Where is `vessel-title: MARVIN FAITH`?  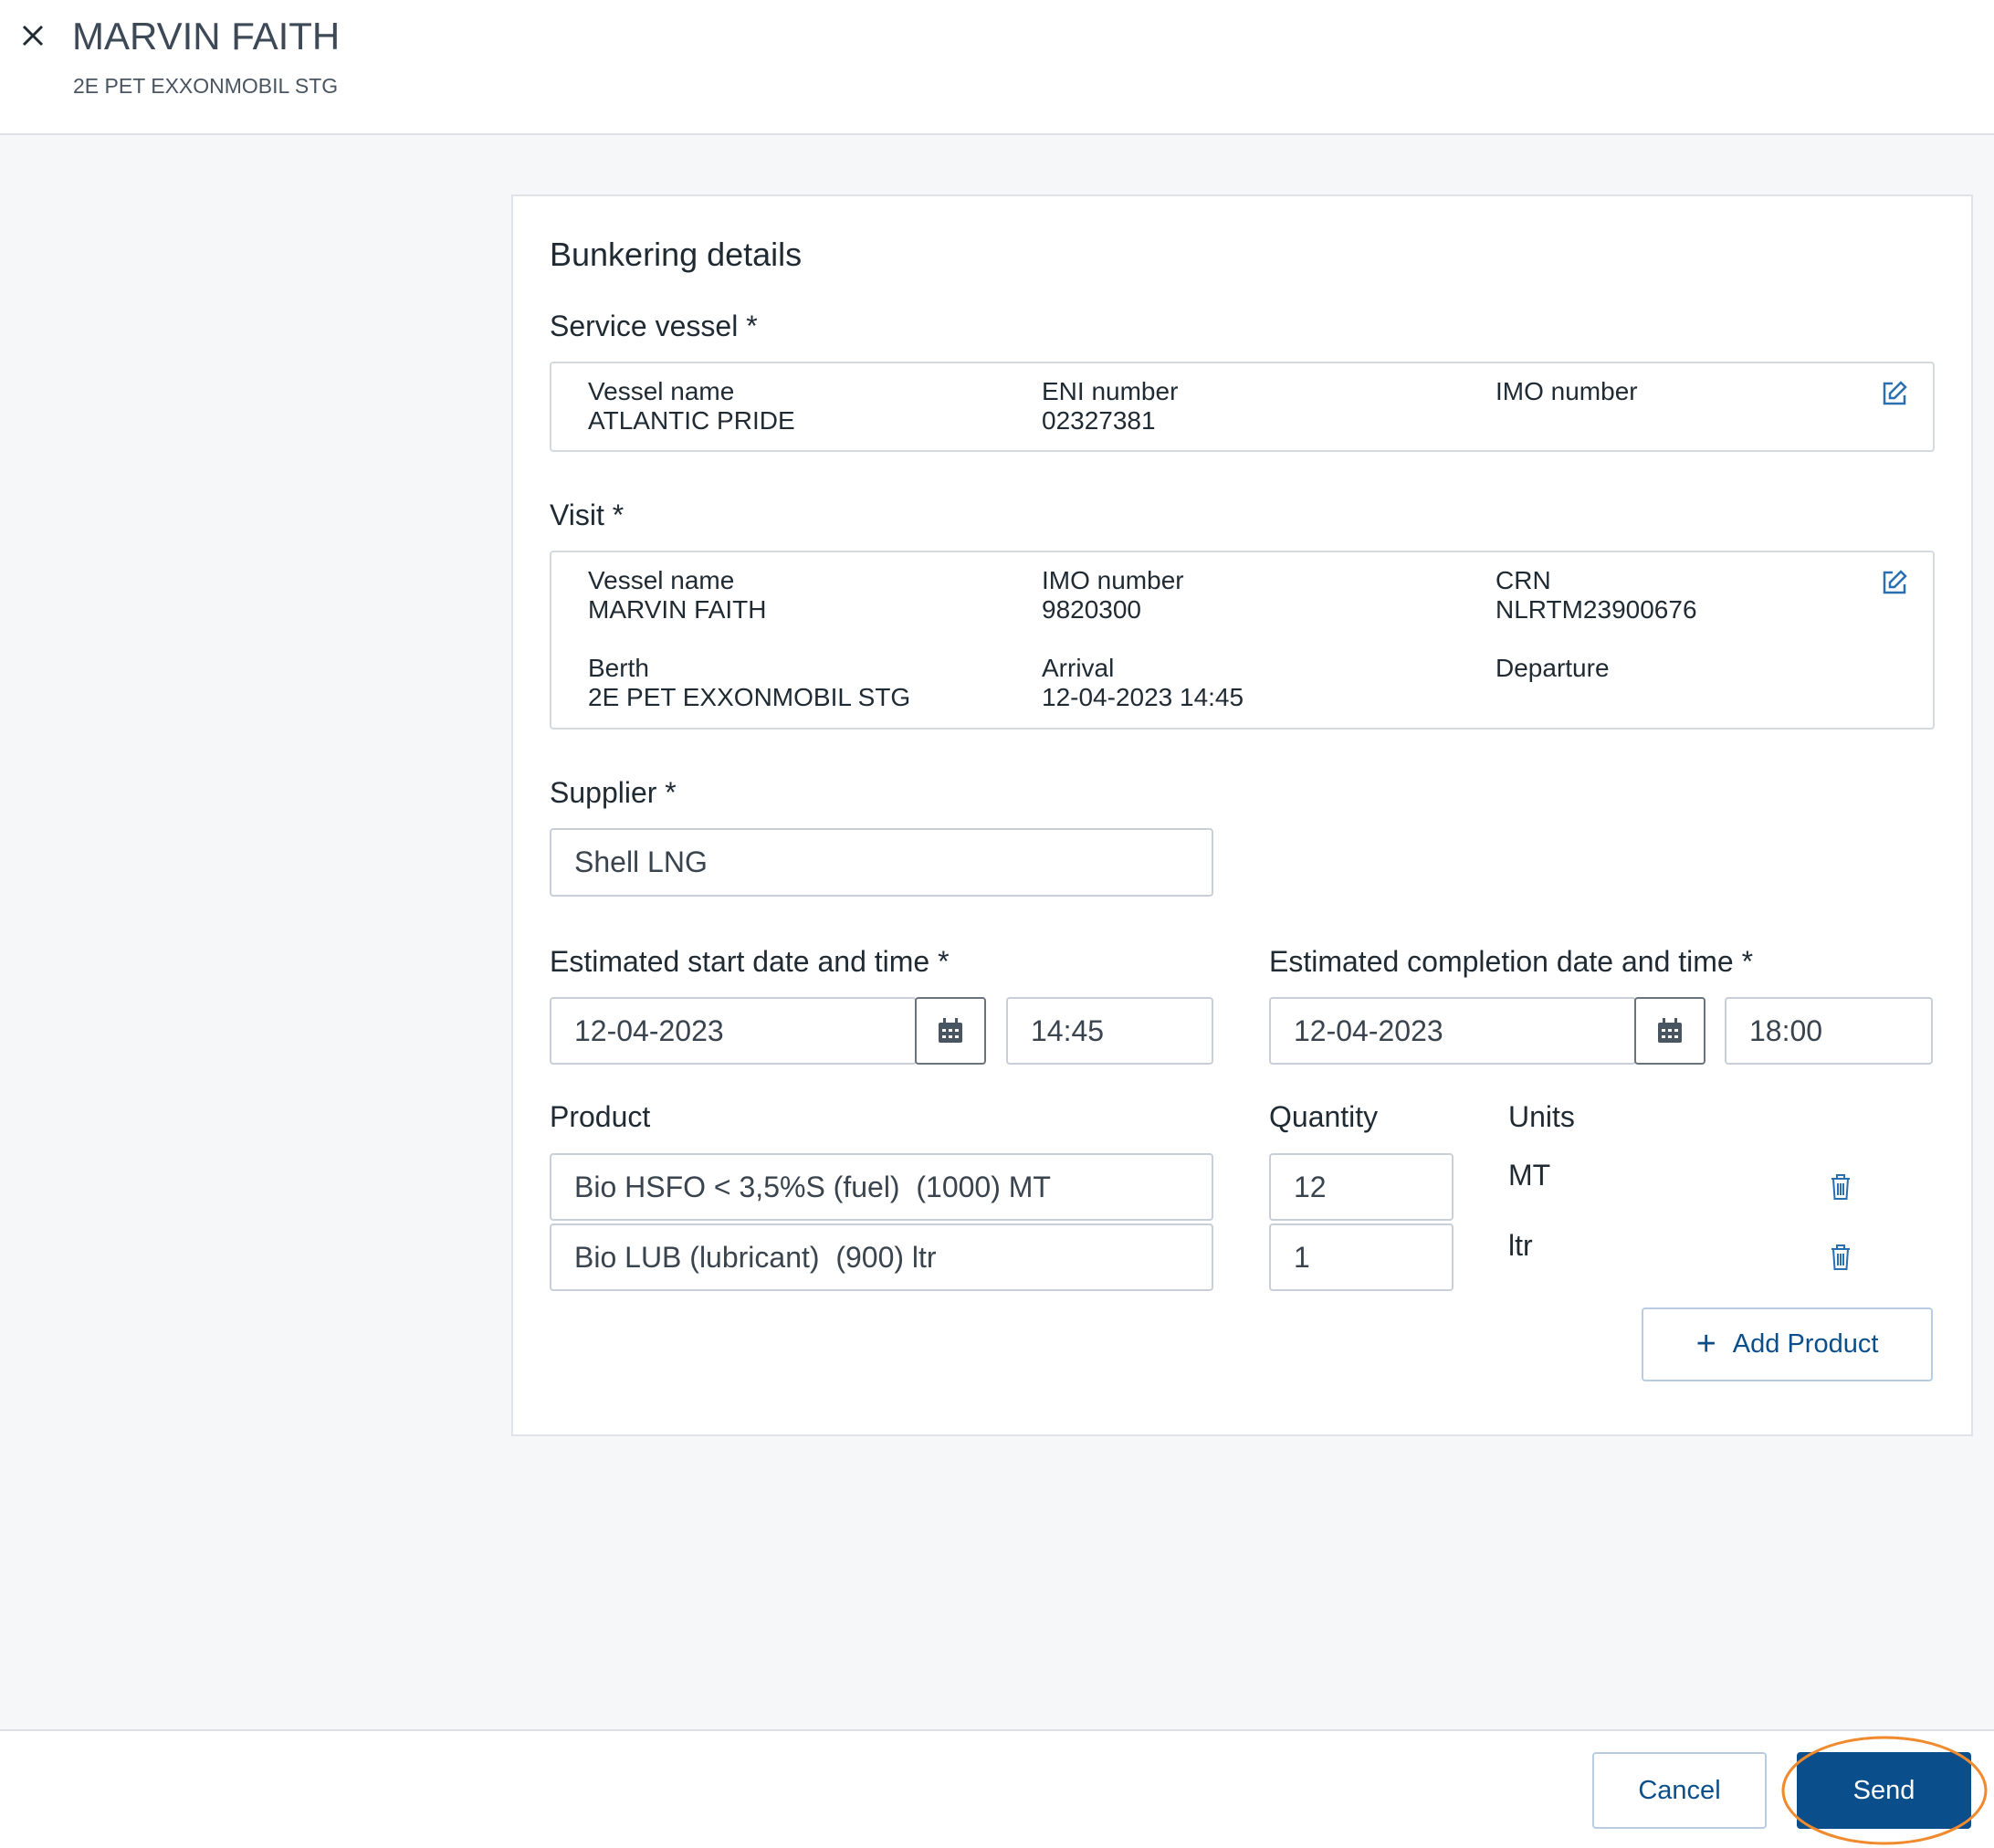
vessel-title: MARVIN FAITH is located at coordinates (207, 36).